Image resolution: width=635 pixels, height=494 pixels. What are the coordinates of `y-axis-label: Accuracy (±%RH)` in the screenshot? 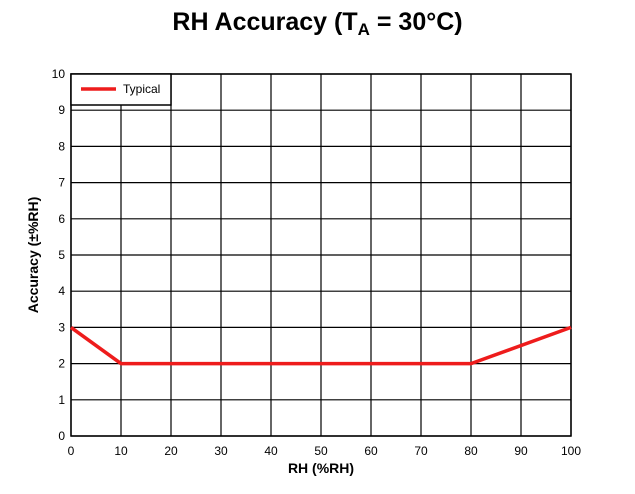 It's located at (33, 255).